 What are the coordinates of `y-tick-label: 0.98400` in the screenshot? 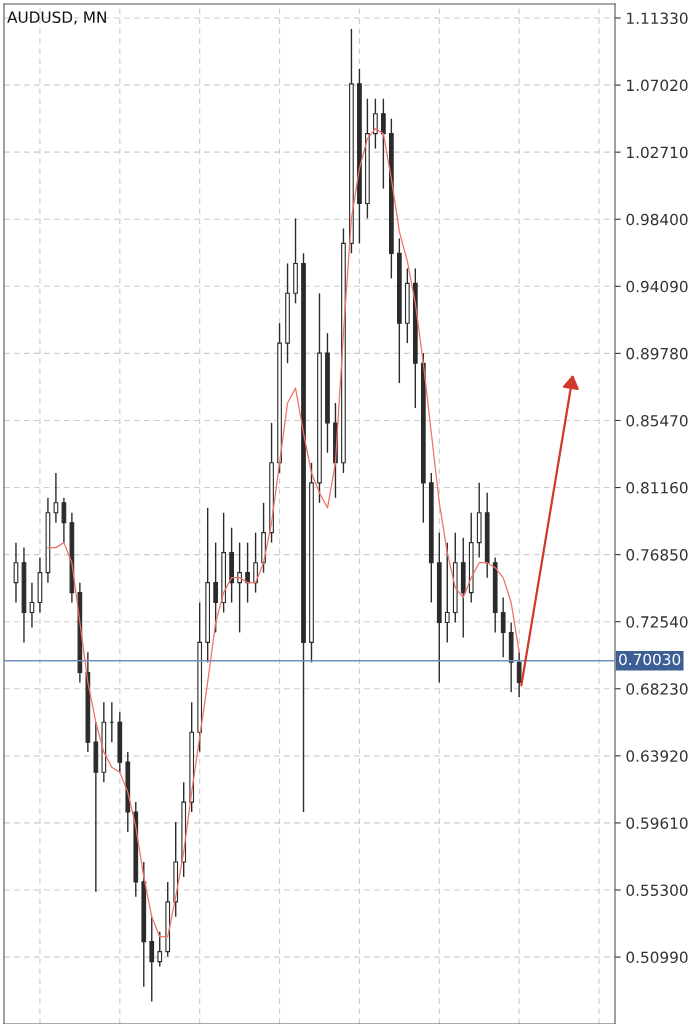 It's located at (657, 219).